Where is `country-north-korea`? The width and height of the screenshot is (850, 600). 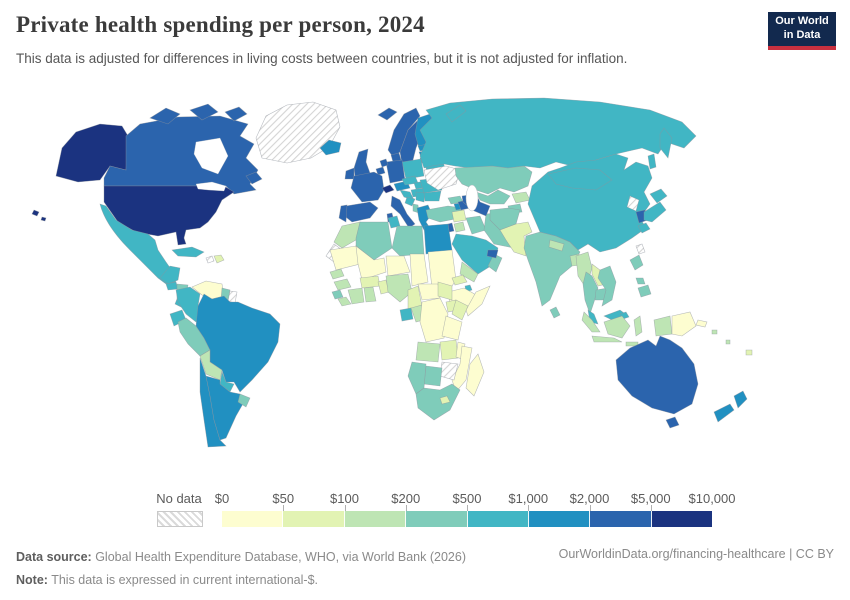 country-north-korea is located at coordinates (633, 203).